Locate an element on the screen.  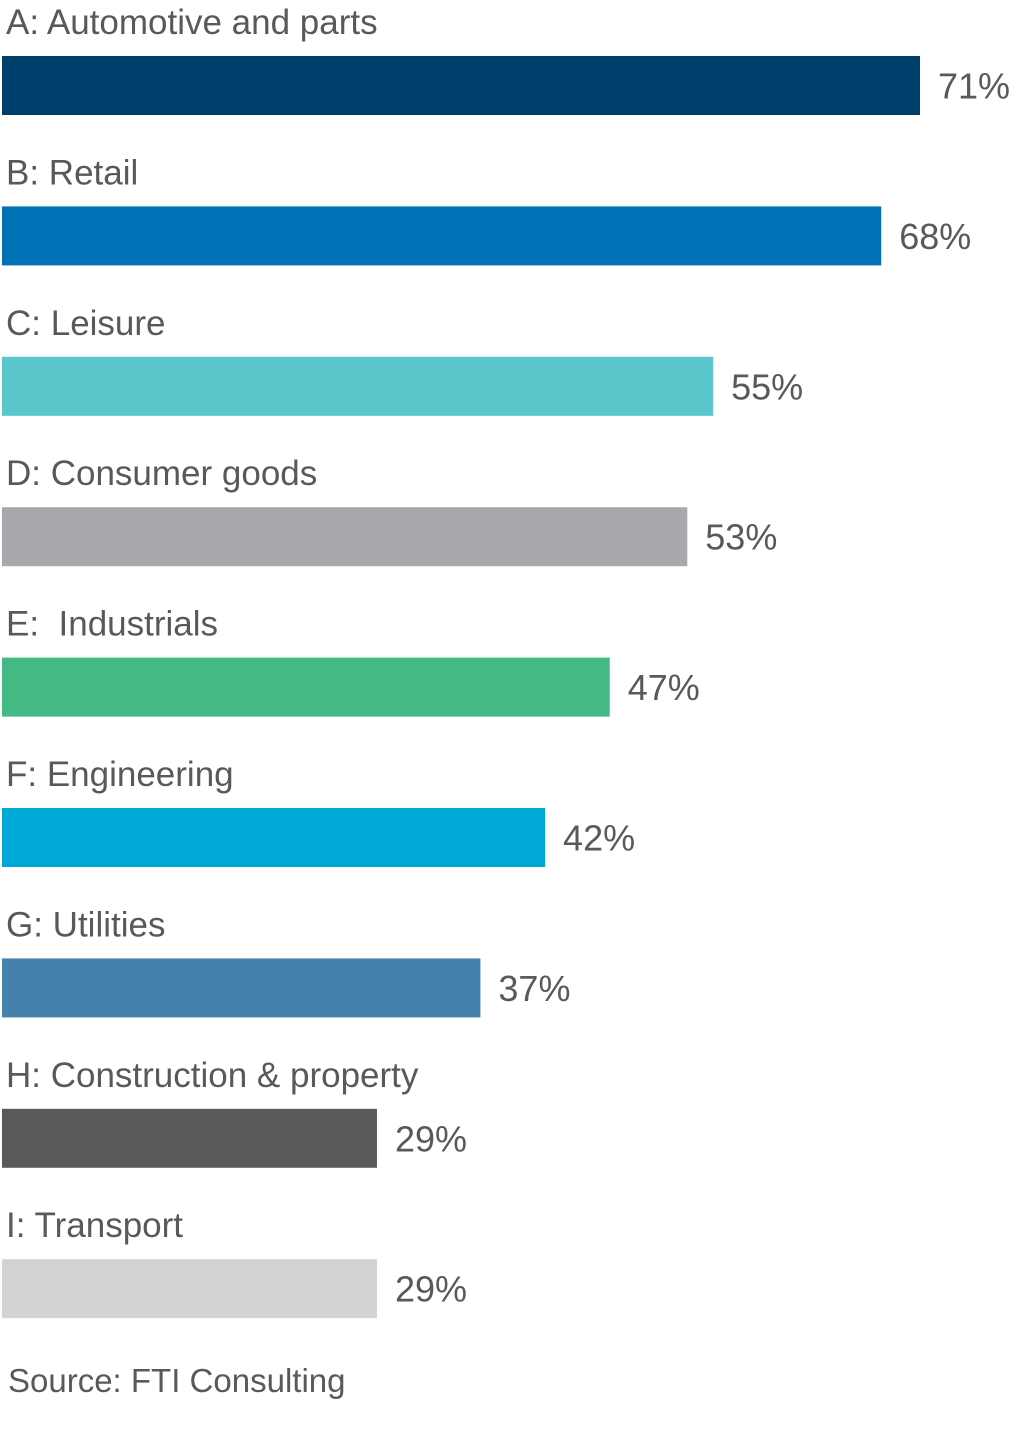
category-label: B: Retail is located at coordinates (72, 172).